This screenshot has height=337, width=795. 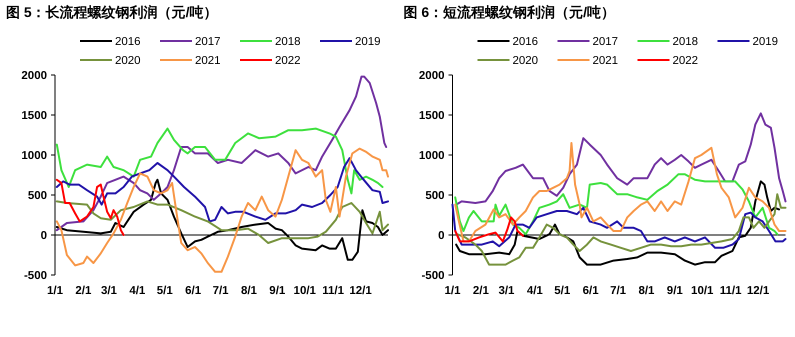 I want to click on chart-title: 图 5：长流程螺纹钢利润（元/吨）, so click(x=112, y=12).